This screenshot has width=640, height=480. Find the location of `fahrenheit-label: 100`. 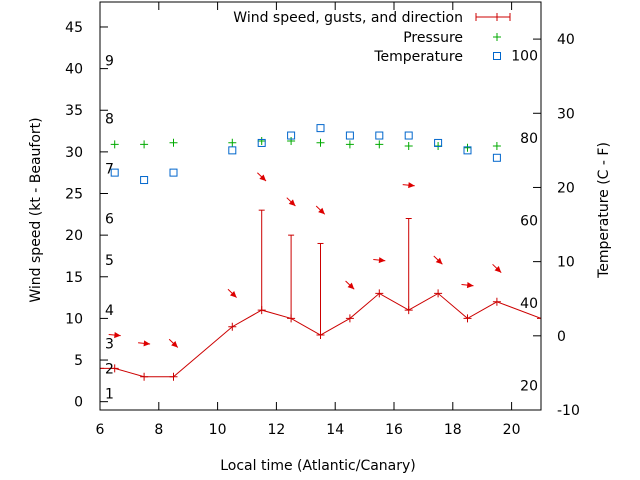

fahrenheit-label: 100 is located at coordinates (524, 57).